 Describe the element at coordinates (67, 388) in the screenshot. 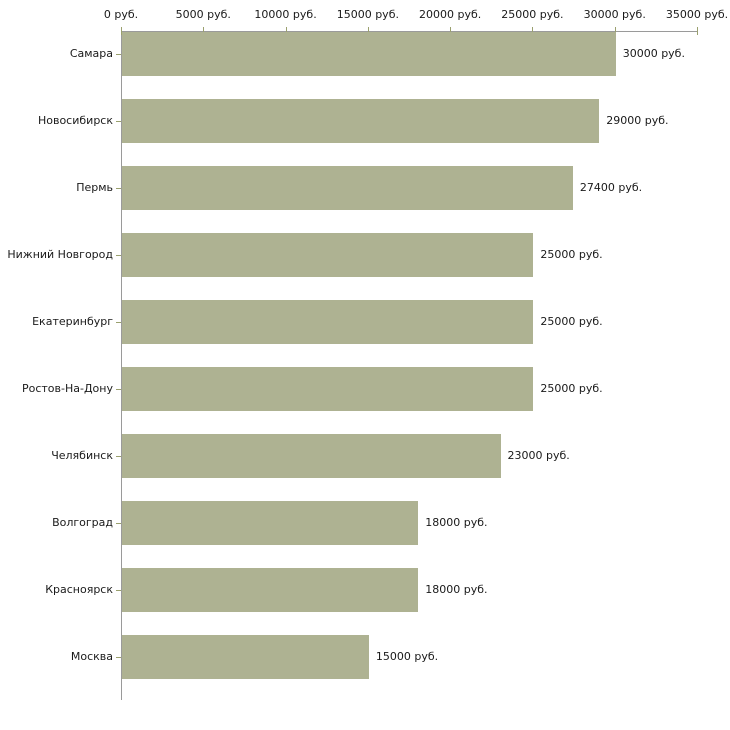

I see `category-label: Ростов-На-Дону` at that location.